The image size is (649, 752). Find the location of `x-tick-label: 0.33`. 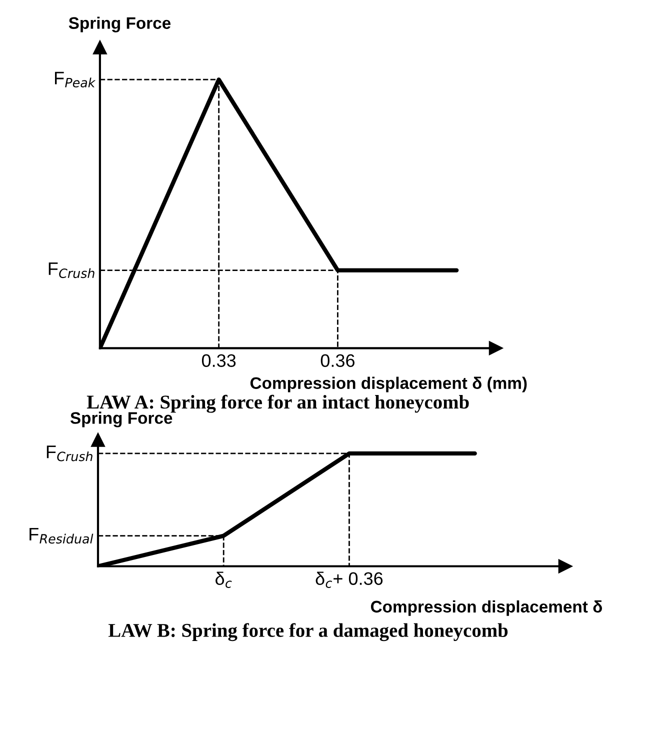

x-tick-label: 0.33 is located at coordinates (219, 360).